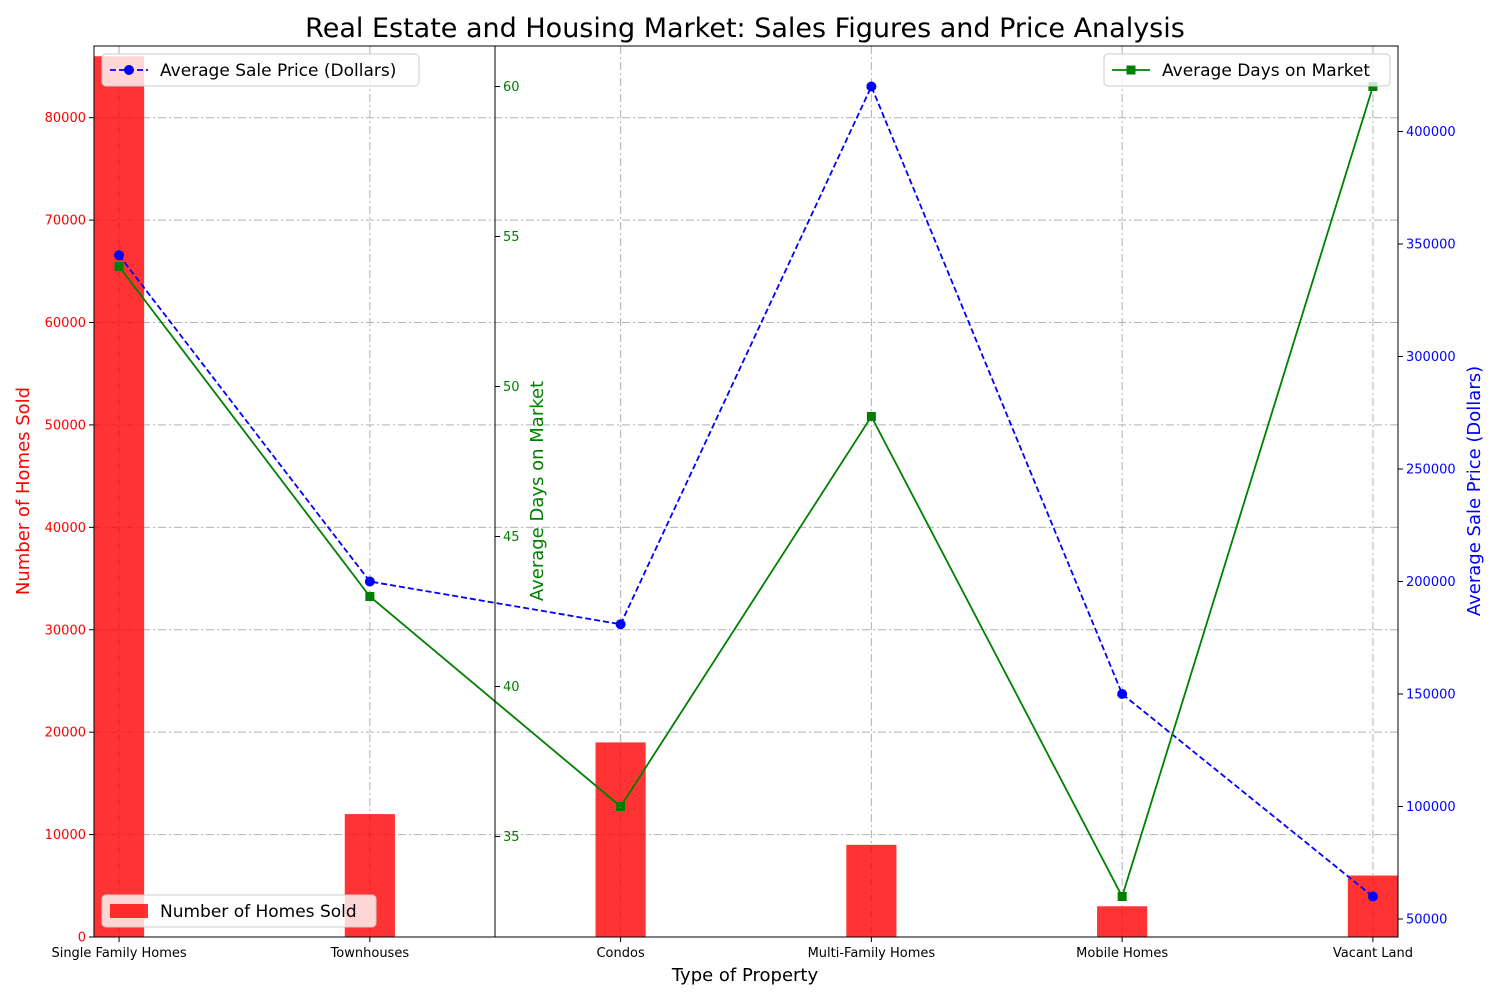 Image resolution: width=1500 pixels, height=1004 pixels. I want to click on middle-axis-tick-label: 40, so click(511, 687).